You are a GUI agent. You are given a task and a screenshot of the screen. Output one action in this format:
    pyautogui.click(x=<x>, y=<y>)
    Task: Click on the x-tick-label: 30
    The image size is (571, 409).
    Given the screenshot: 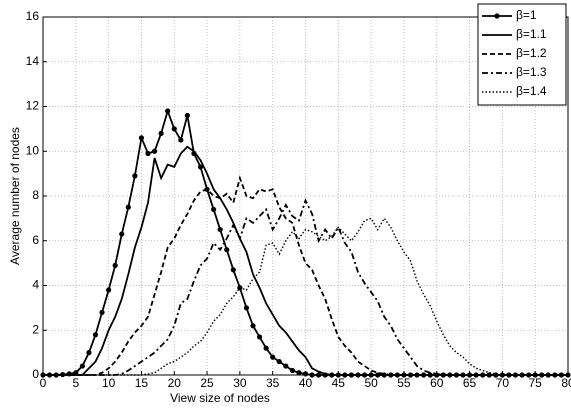 What is the action you would take?
    pyautogui.click(x=240, y=383)
    